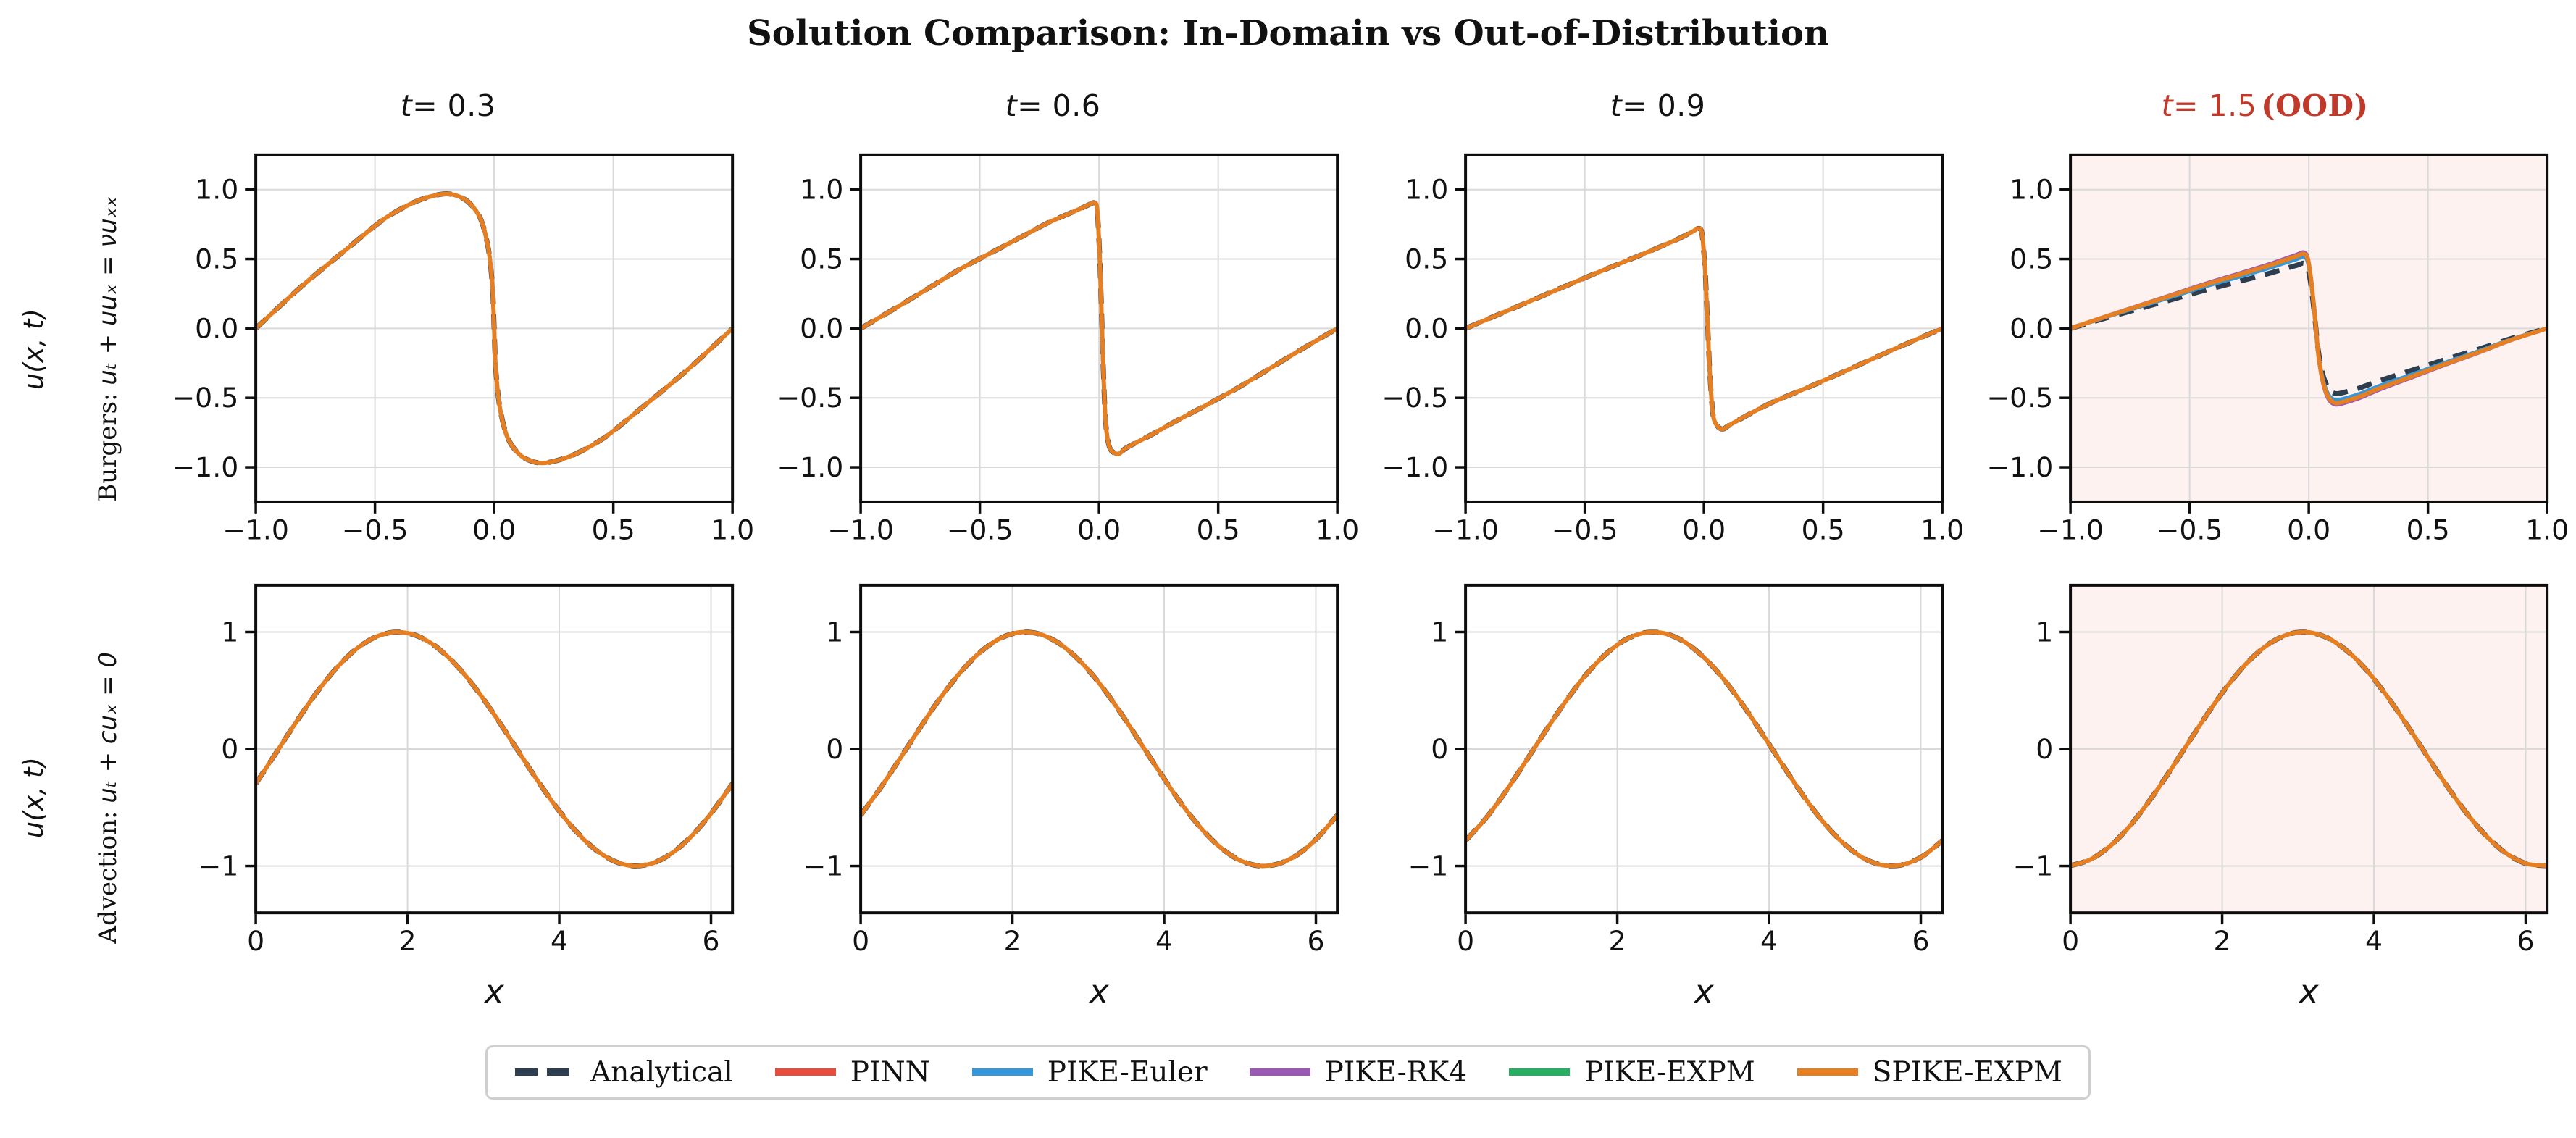 The image size is (2576, 1138). I want to click on ylabel-cell: u(x, t), so click(33, 349).